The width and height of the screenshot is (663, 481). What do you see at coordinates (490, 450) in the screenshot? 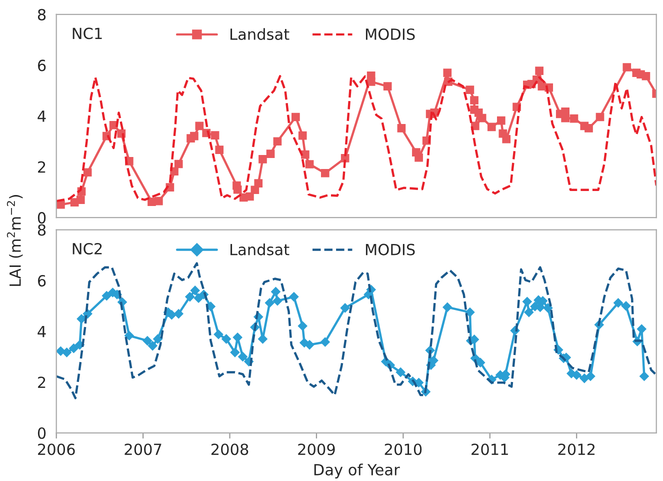
I see `x-tick-label: 2011` at bounding box center [490, 450].